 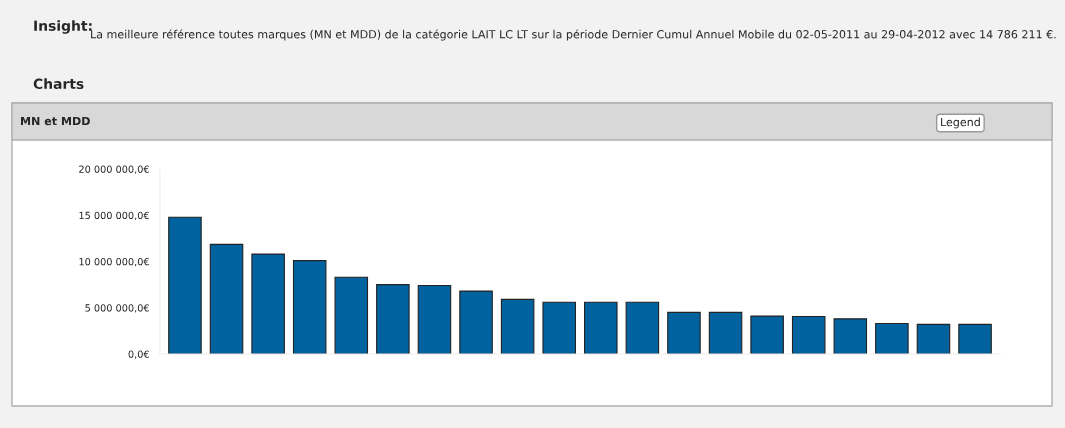 I want to click on text: MN et MDD, so click(x=55, y=121).